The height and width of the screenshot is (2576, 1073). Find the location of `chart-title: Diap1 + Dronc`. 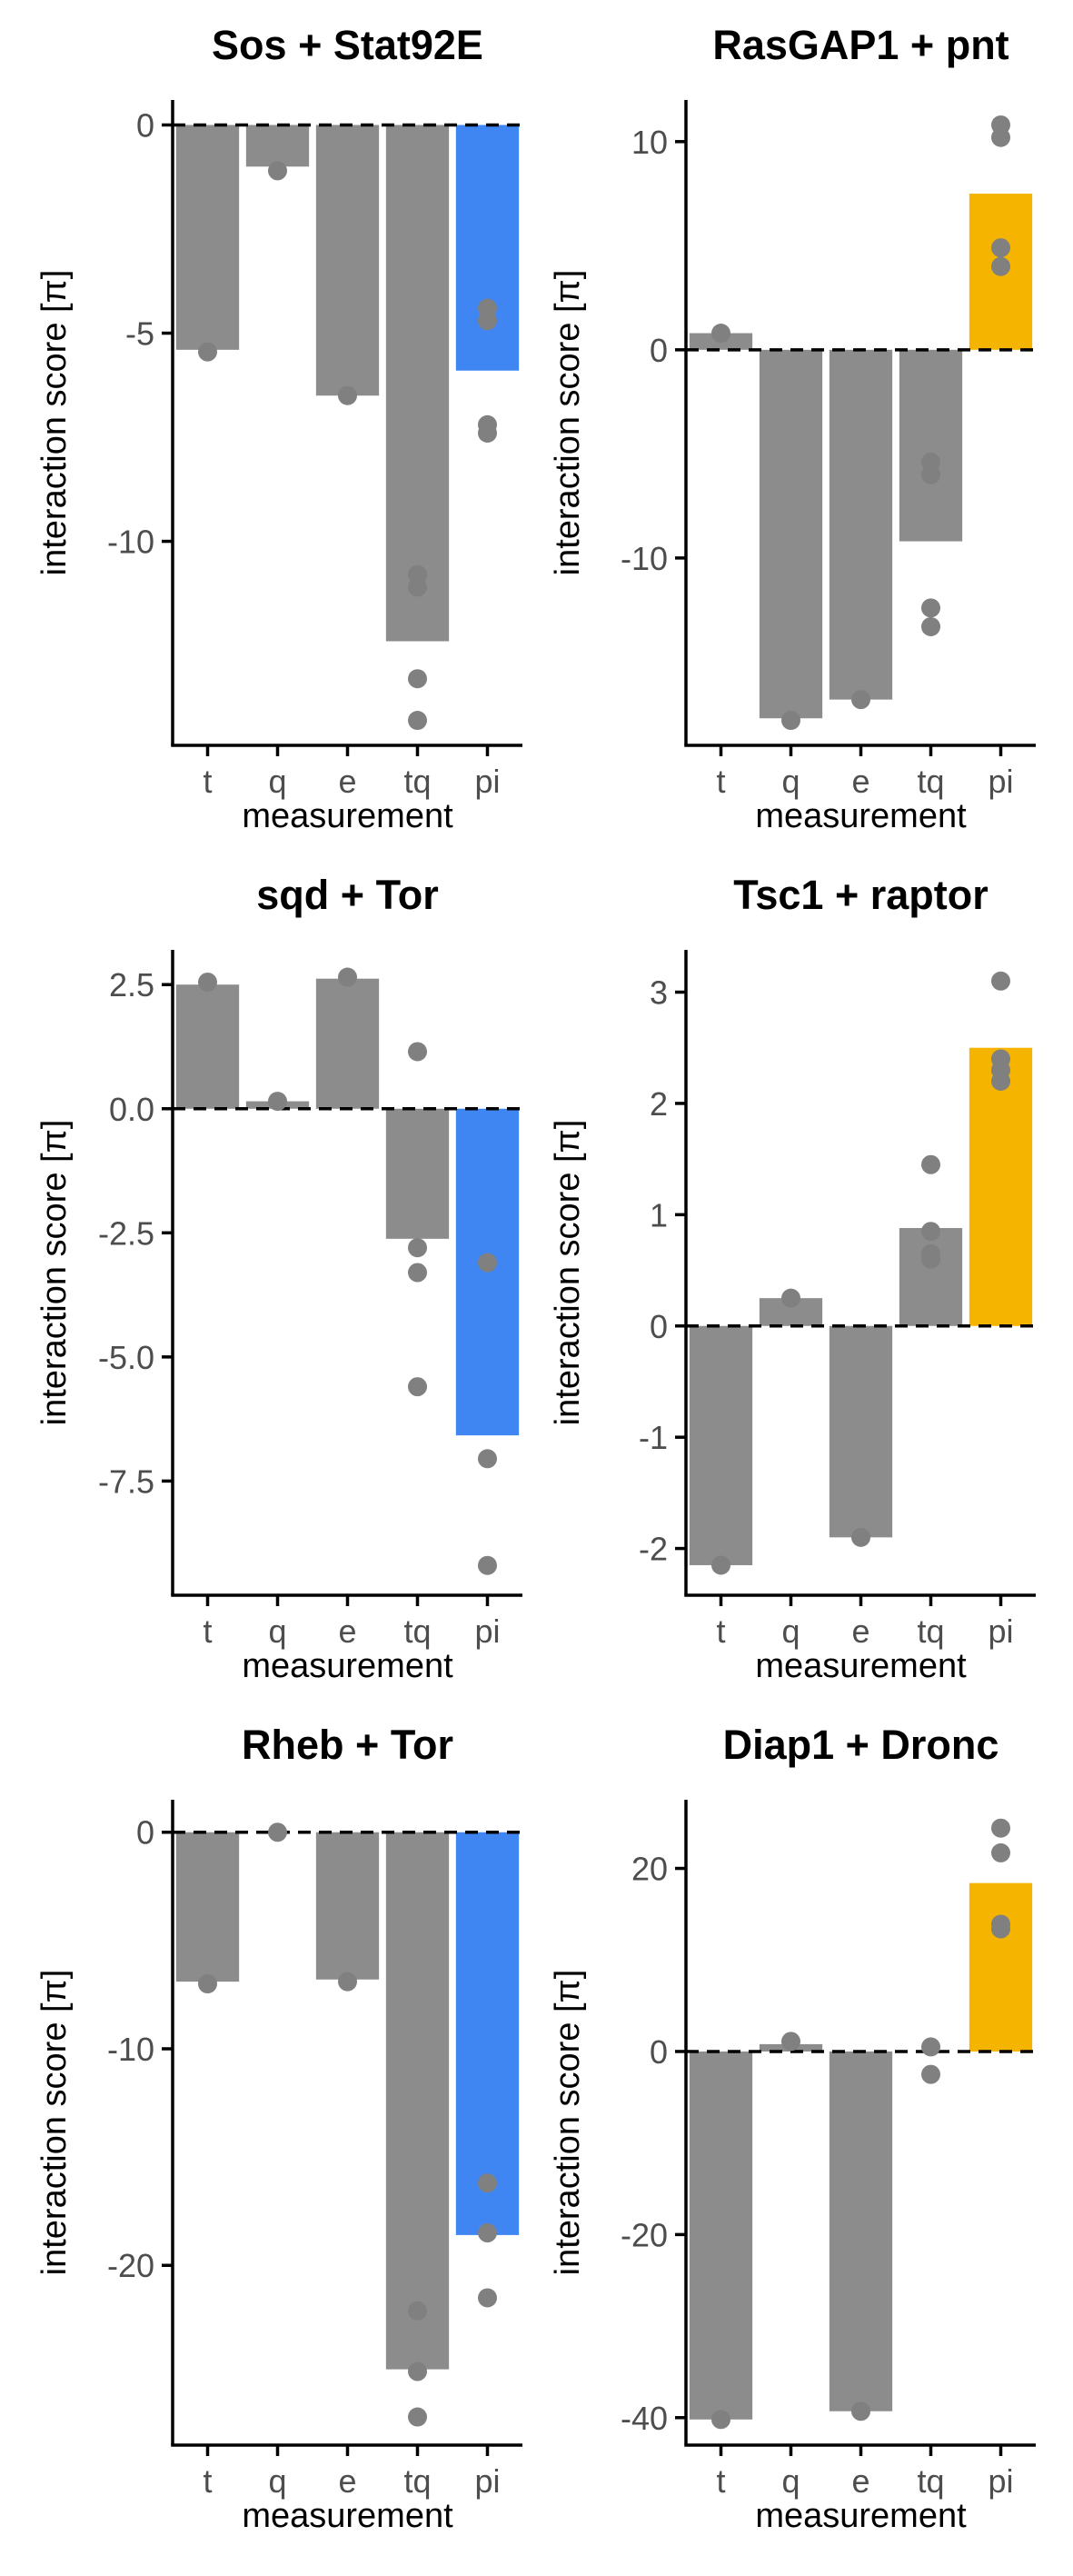

chart-title: Diap1 + Dronc is located at coordinates (861, 1745).